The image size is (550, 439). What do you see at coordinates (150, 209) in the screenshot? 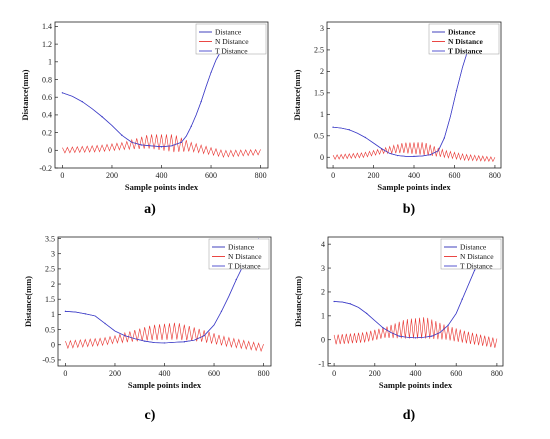
I see `panel-label: a)` at bounding box center [150, 209].